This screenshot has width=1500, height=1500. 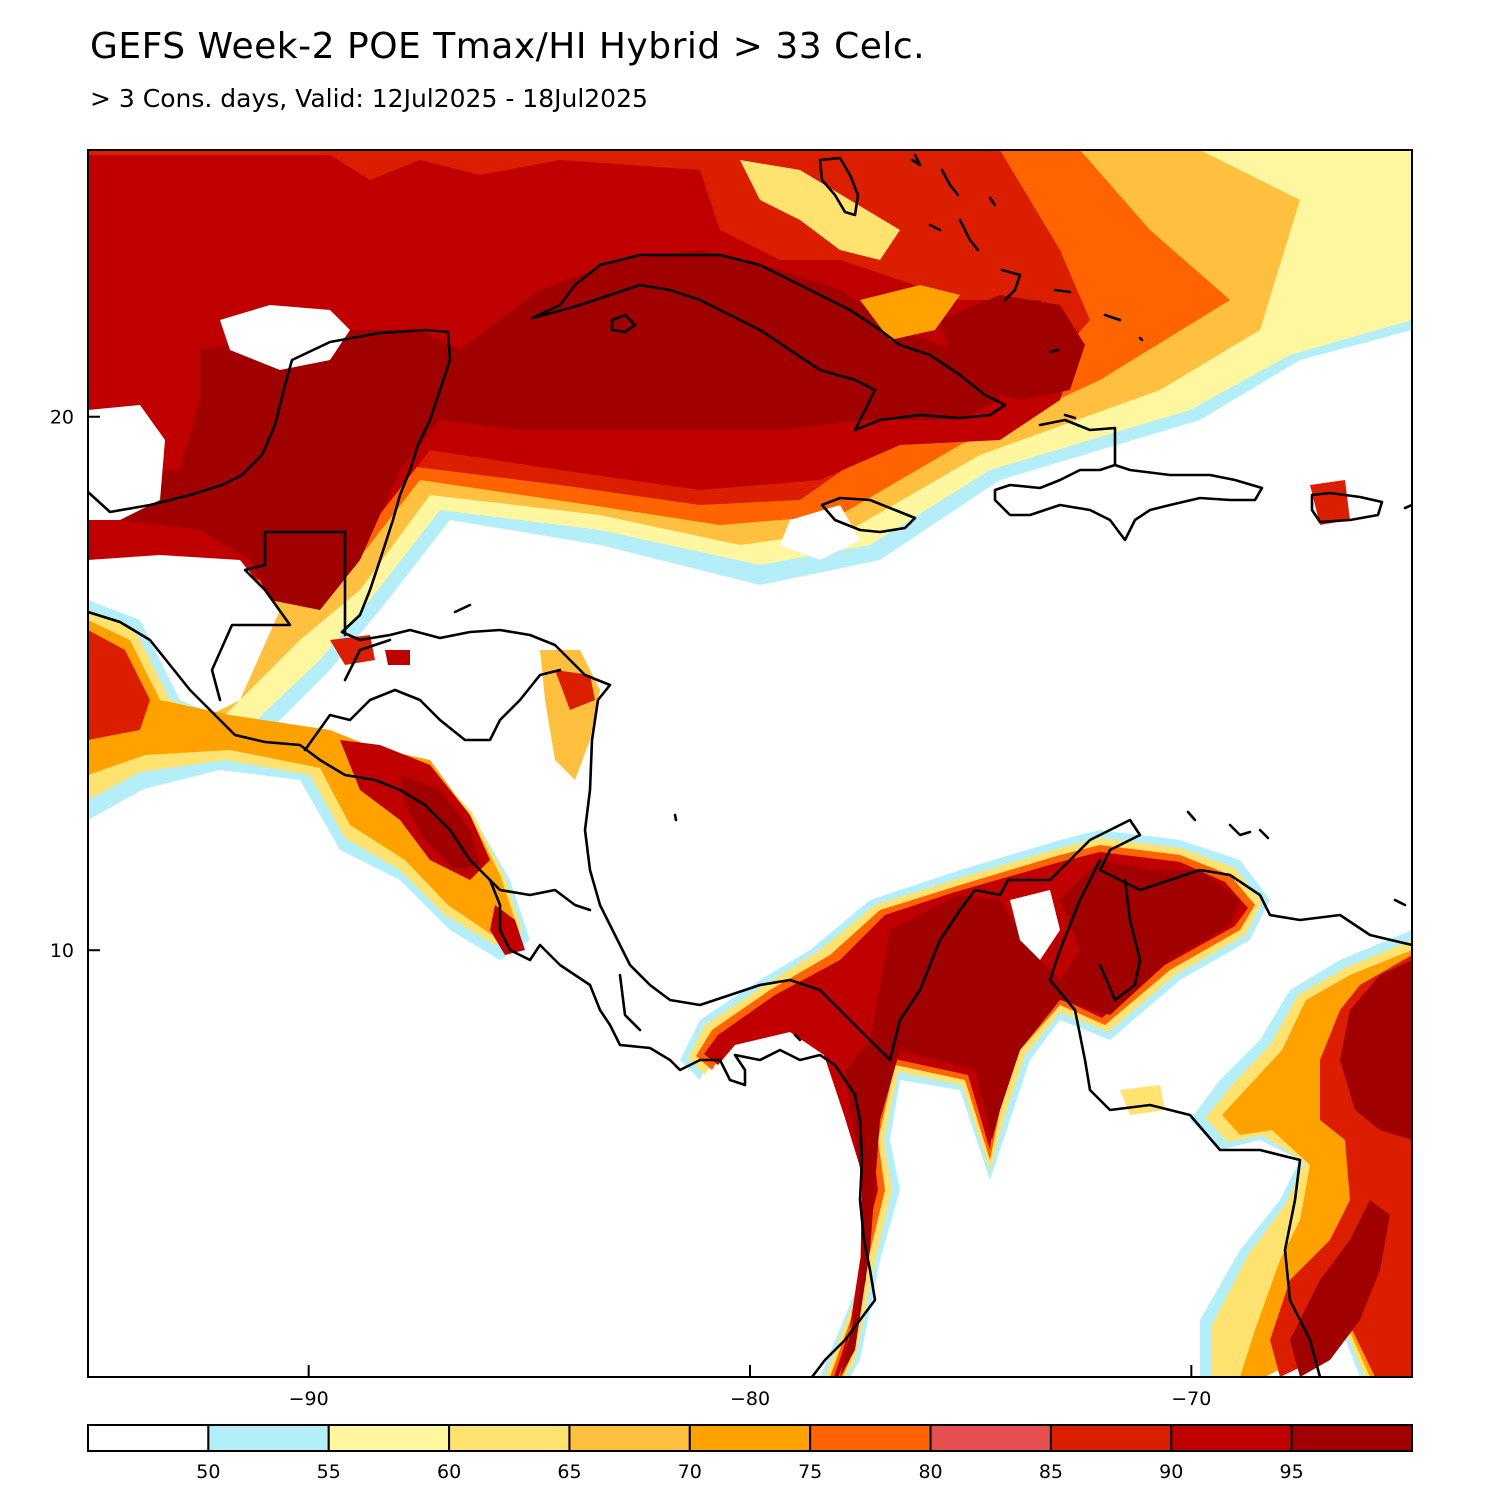 What do you see at coordinates (930, 1472) in the screenshot?
I see `colorbar-label: 80` at bounding box center [930, 1472].